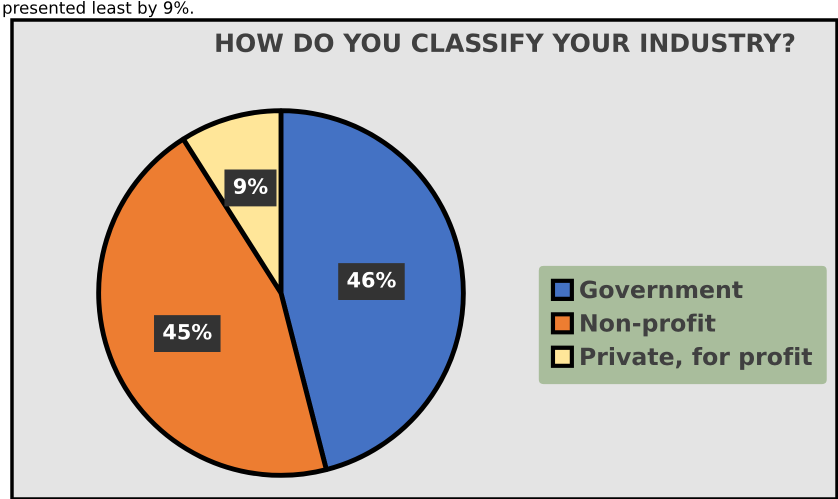  Describe the element at coordinates (251, 186) in the screenshot. I see `data-label: 9%` at that location.